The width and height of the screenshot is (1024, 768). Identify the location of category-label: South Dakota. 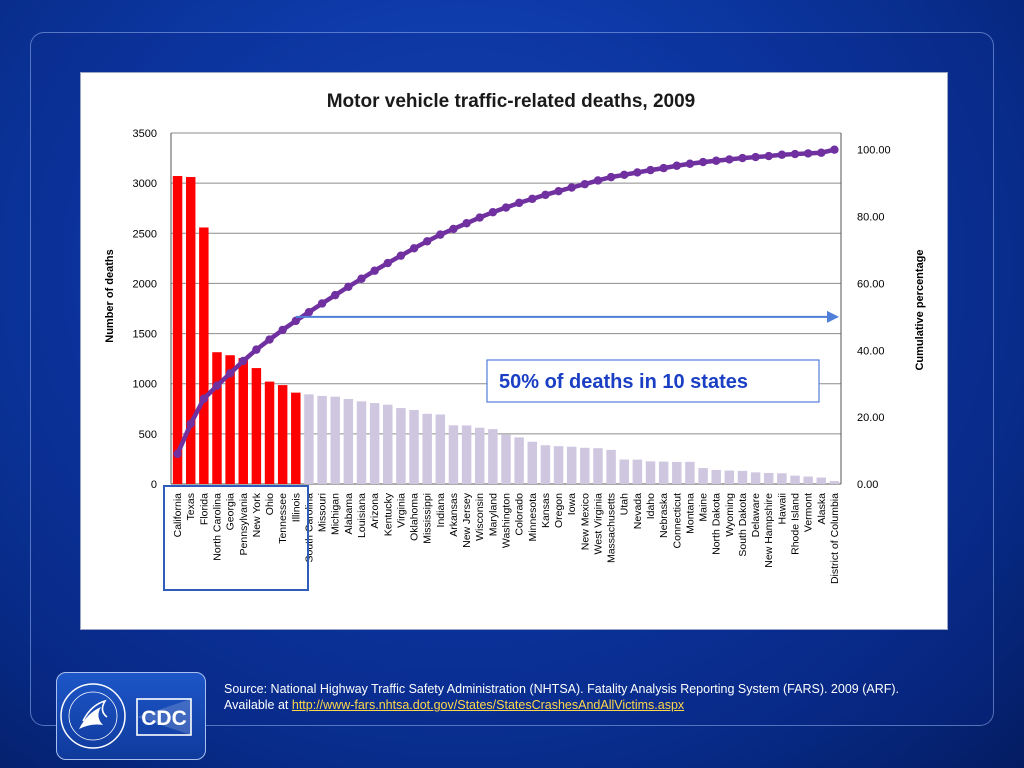
(743, 525).